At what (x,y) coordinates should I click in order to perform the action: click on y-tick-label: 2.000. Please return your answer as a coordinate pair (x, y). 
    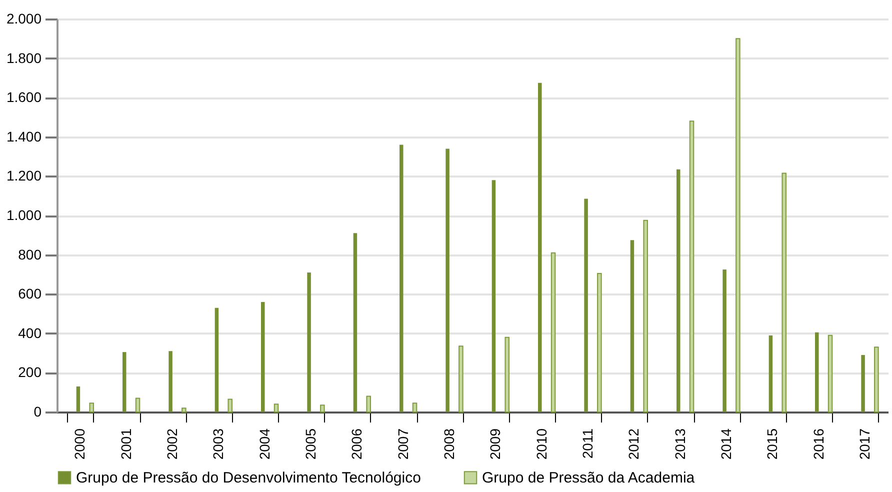
    Looking at the image, I should click on (24, 18).